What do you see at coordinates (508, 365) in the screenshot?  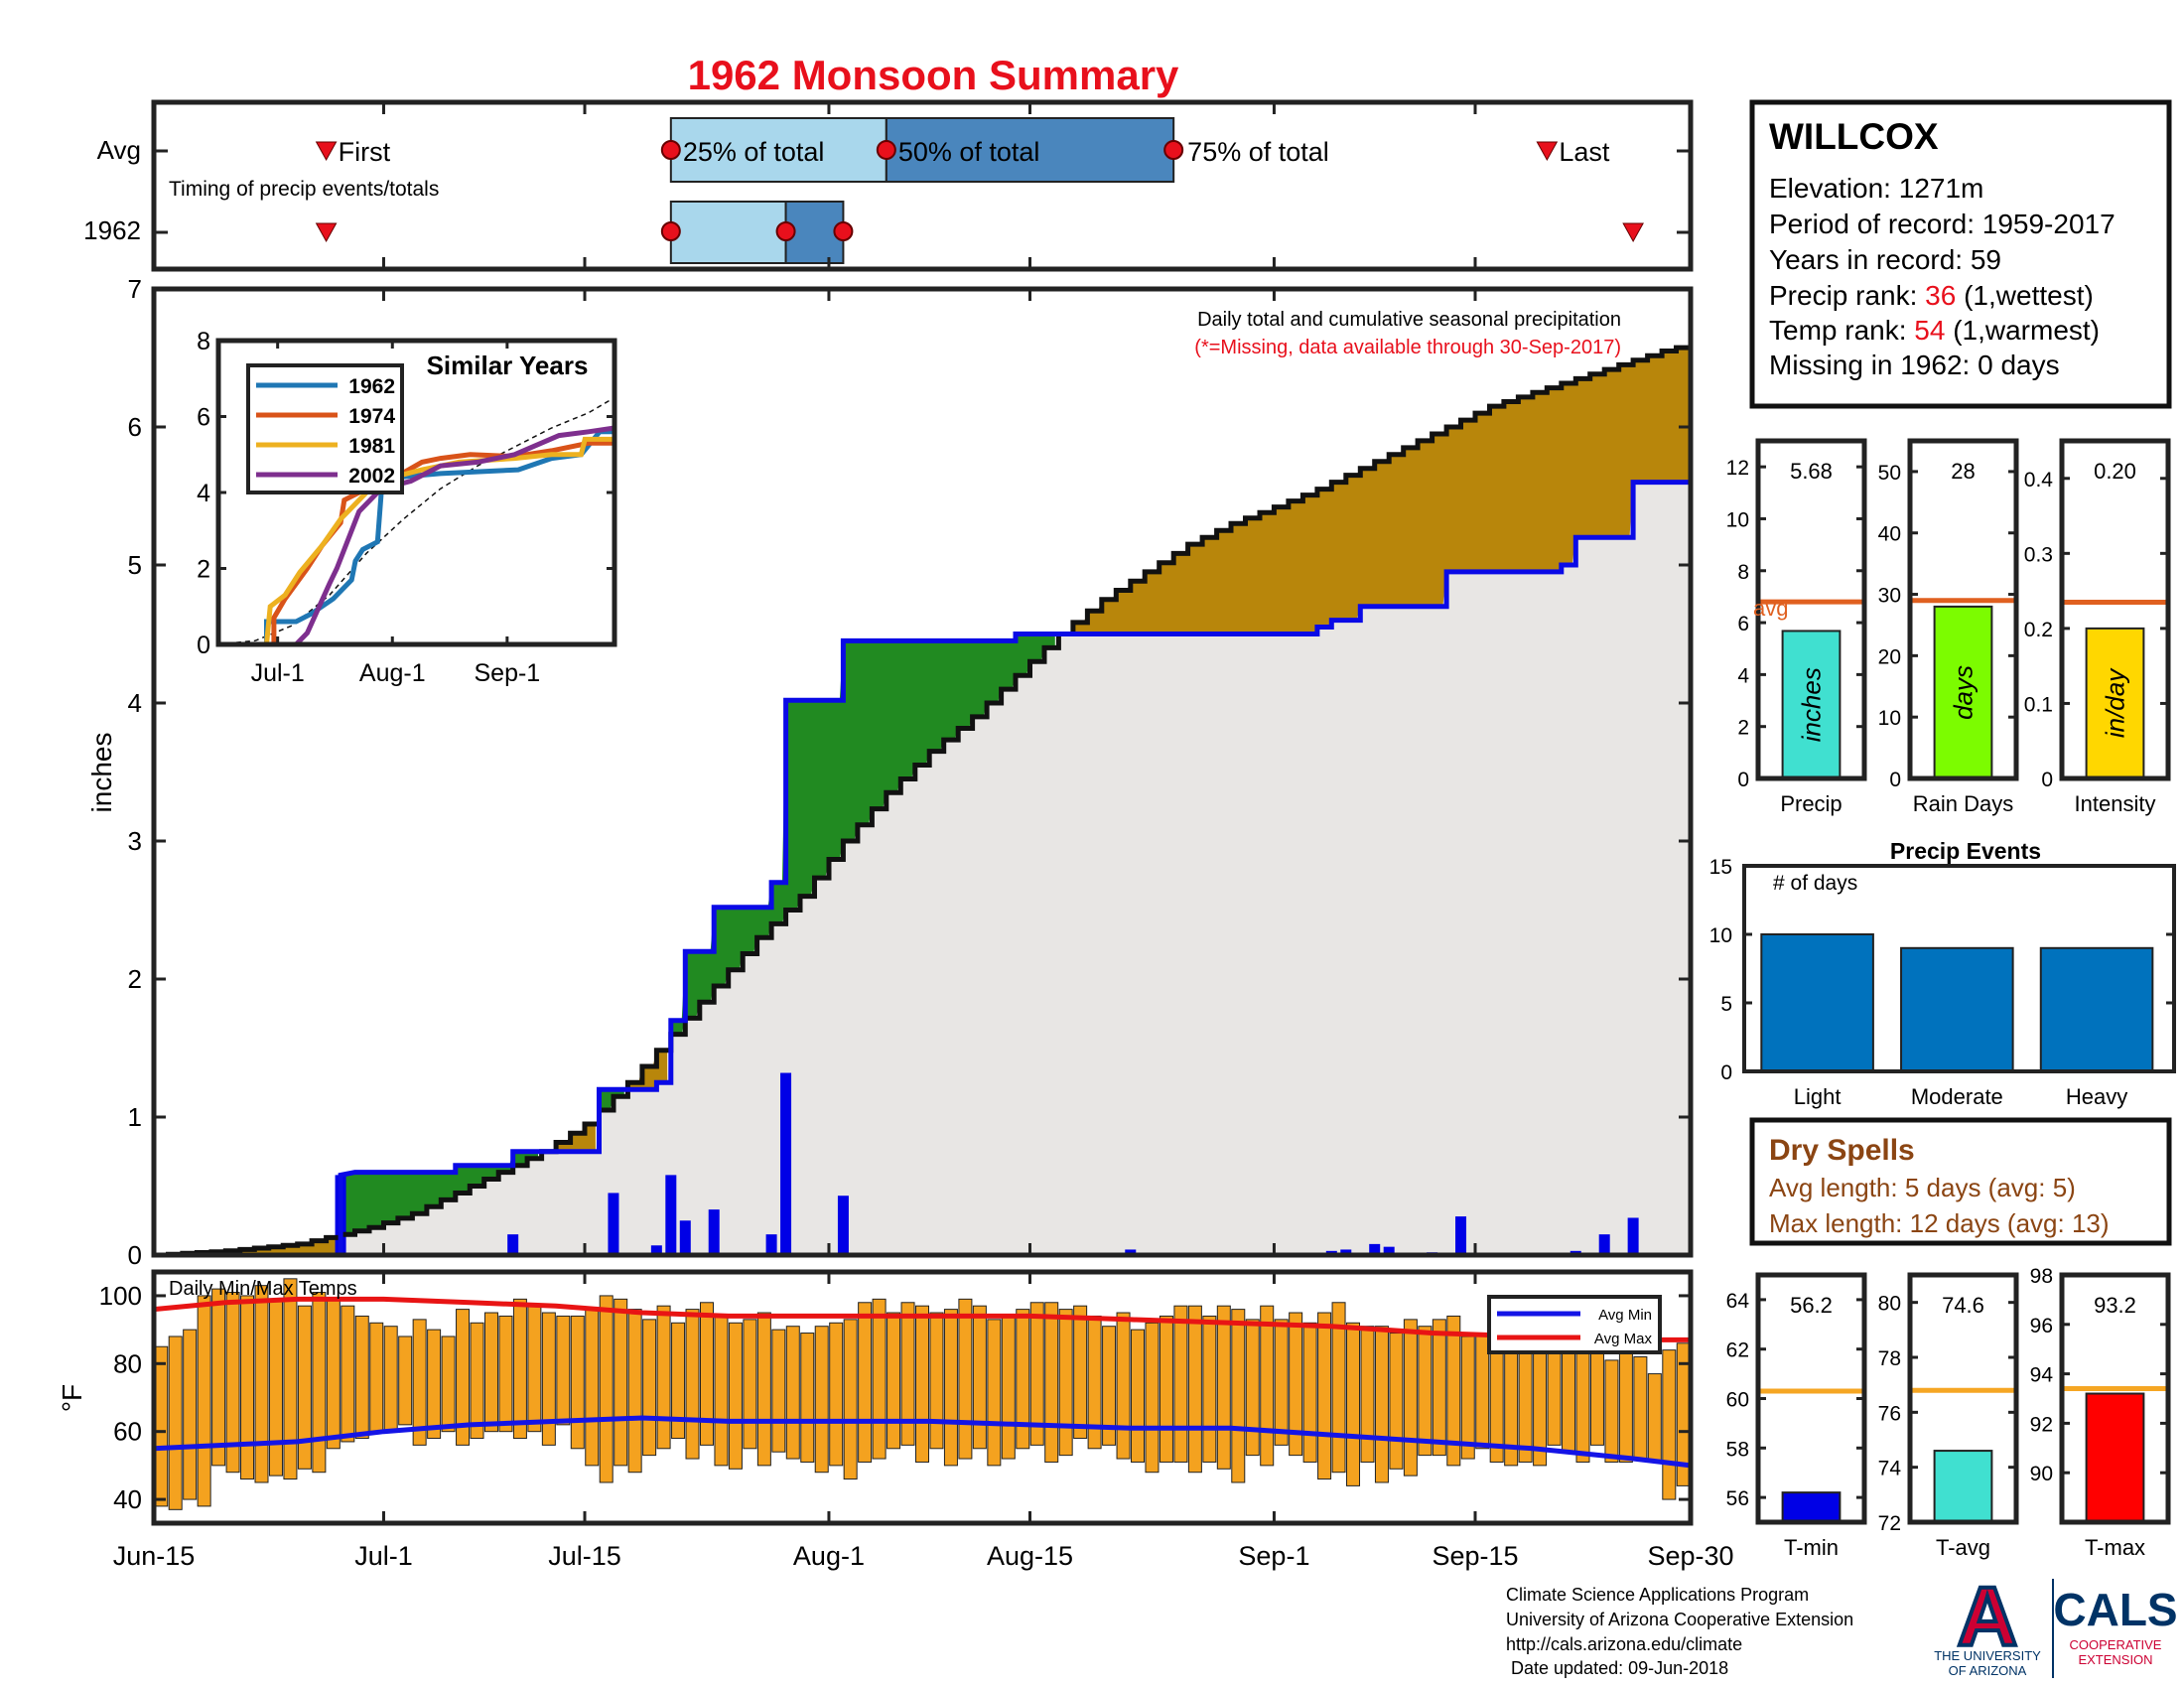 I see `similar-years-title: Similar Years` at bounding box center [508, 365].